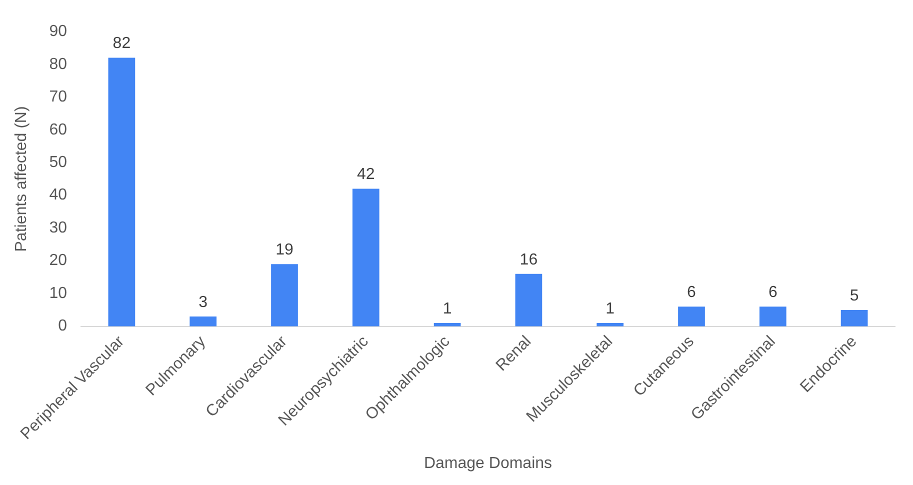 This screenshot has height=485, width=913. I want to click on y-tick-label: 30, so click(58, 227).